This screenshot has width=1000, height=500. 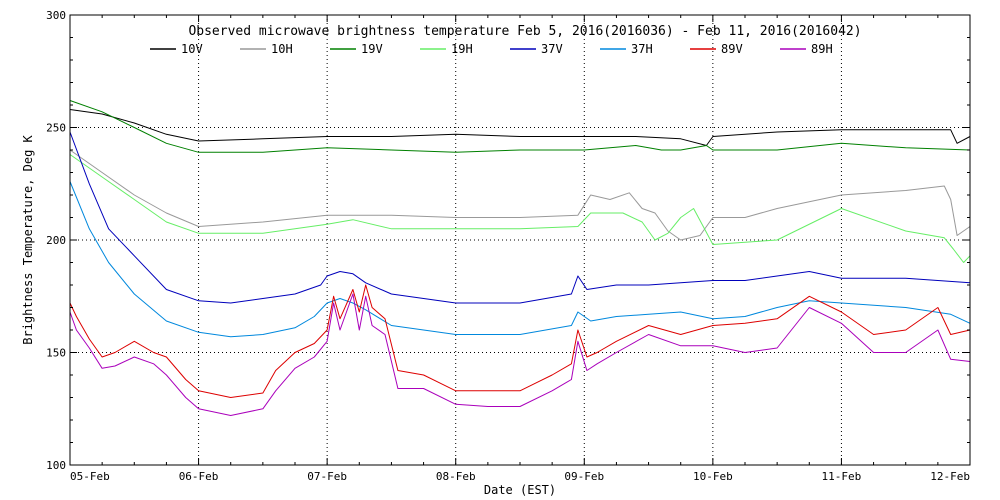 I want to click on x-tick-label: 10-Feb, so click(x=713, y=476).